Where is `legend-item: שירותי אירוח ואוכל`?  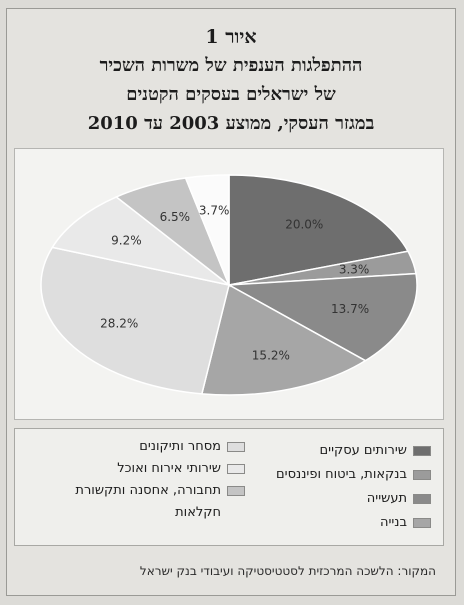 legend-item: שירותי אירוח ואוכל is located at coordinates (181, 468).